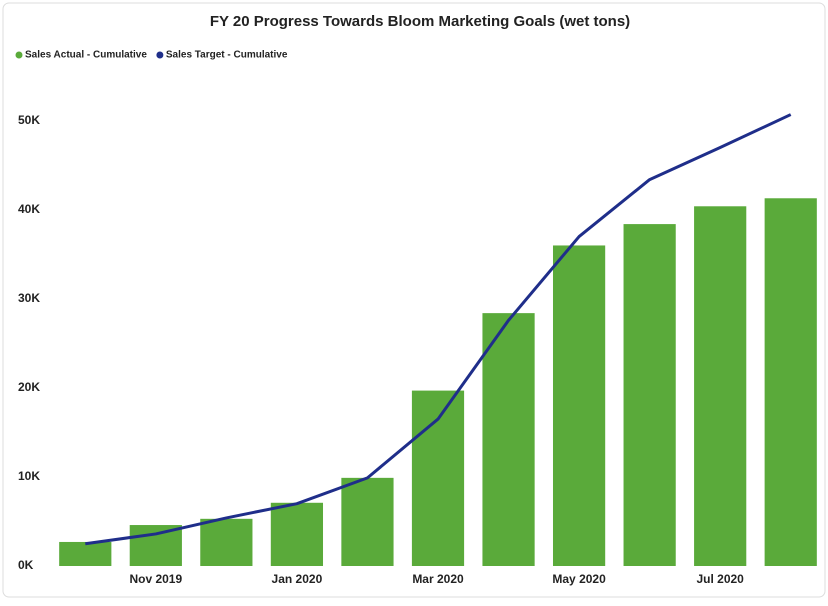  I want to click on y-tick-label: 50K, so click(29, 120).